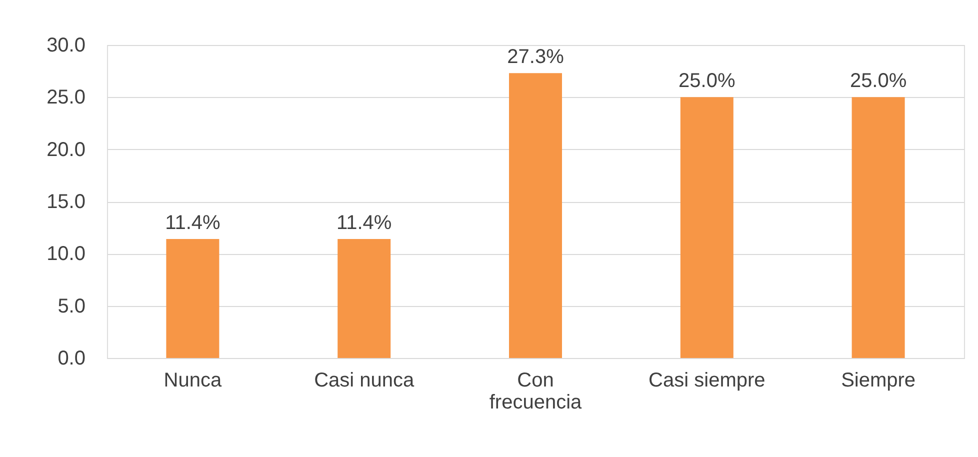 The image size is (978, 457). I want to click on x-tick-label: Nunca, so click(193, 381).